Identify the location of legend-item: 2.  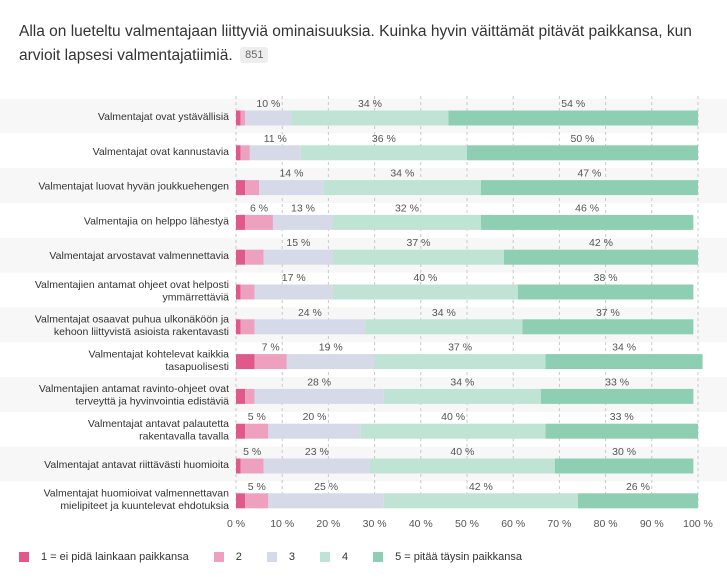
(227, 557).